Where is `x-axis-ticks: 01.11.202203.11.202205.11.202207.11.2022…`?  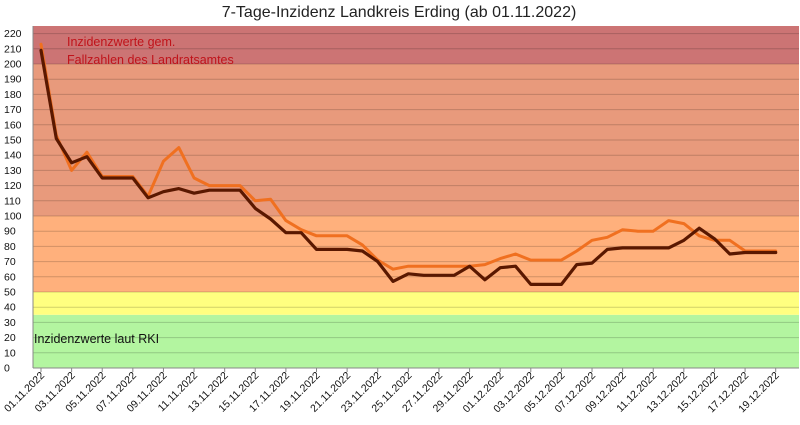 x-axis-ticks: 01.11.202203.11.202205.11.202207.11.2022… is located at coordinates (392, 391).